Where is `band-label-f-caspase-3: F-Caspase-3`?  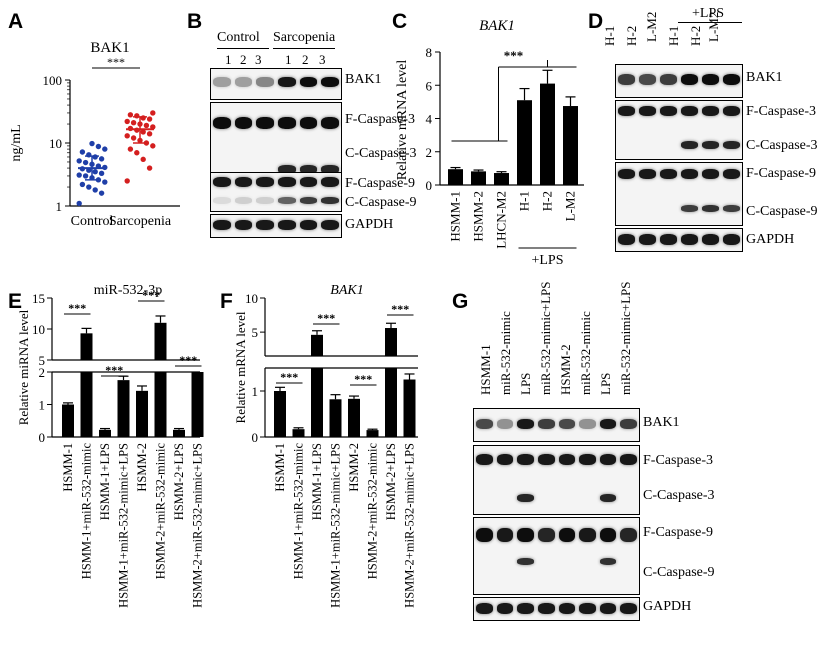
band-label-f-caspase-3: F-Caspase-3 is located at coordinates (380, 119).